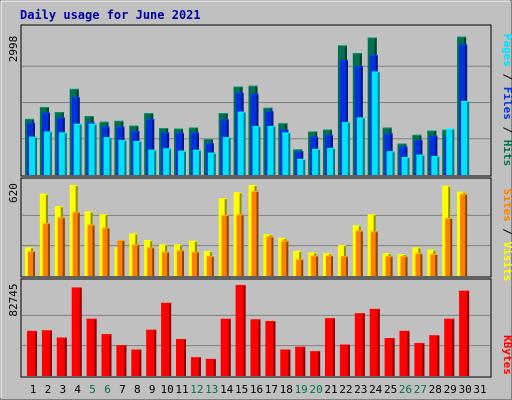  What do you see at coordinates (214, 163) in the screenshot?
I see `pages-bar-day-13-shadow` at bounding box center [214, 163].